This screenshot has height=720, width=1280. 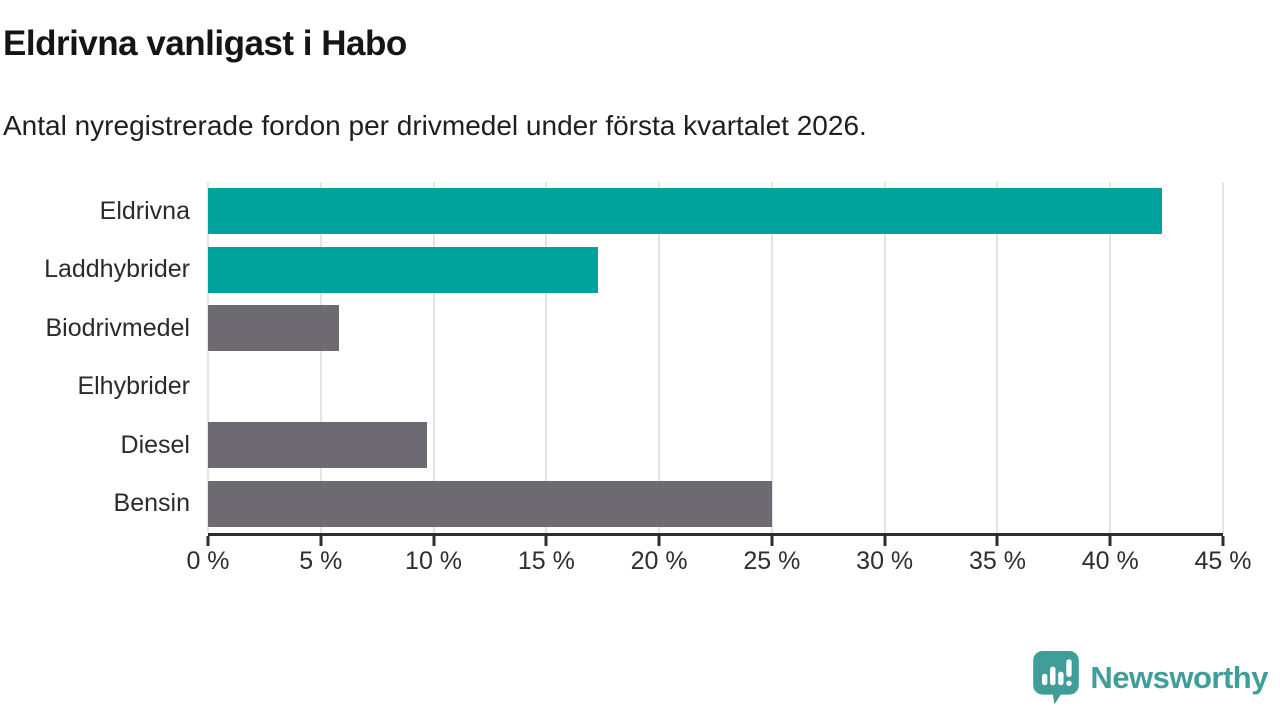 What do you see at coordinates (1179, 677) in the screenshot?
I see `newsworthy-logo-text: Newsworthy` at bounding box center [1179, 677].